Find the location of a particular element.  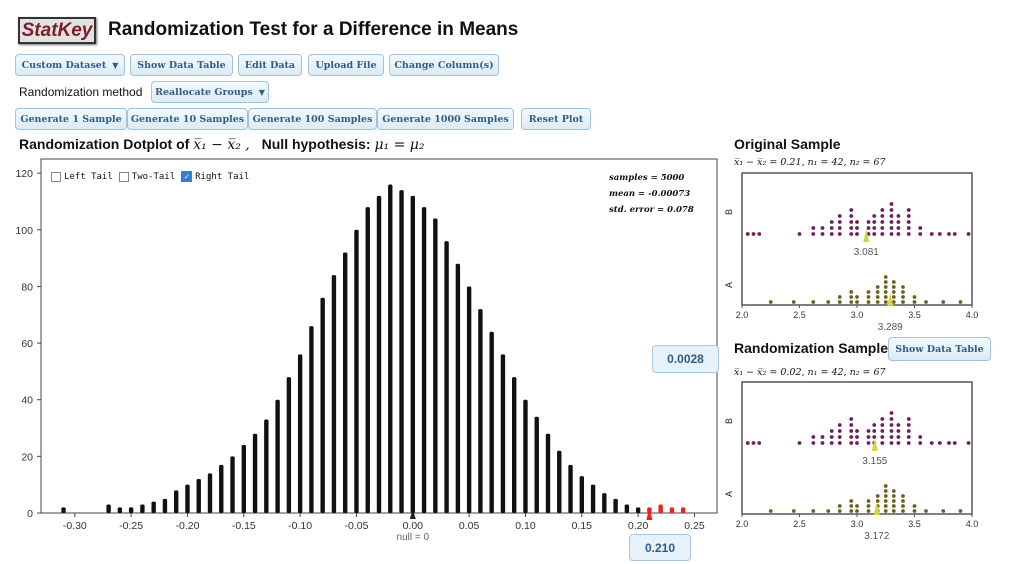

samples-count: samples = 5000 is located at coordinates (647, 178).